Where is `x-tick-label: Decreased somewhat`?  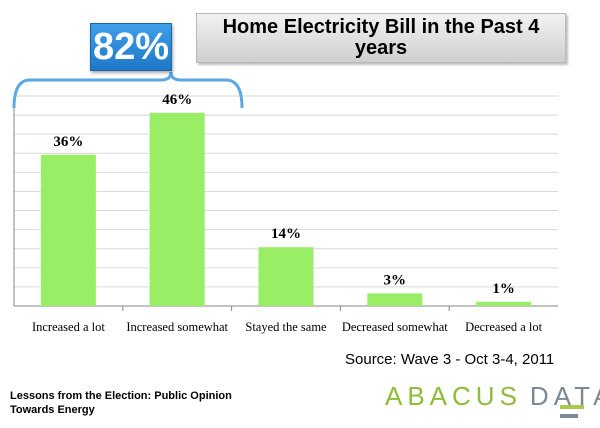
x-tick-label: Decreased somewhat is located at coordinates (395, 327).